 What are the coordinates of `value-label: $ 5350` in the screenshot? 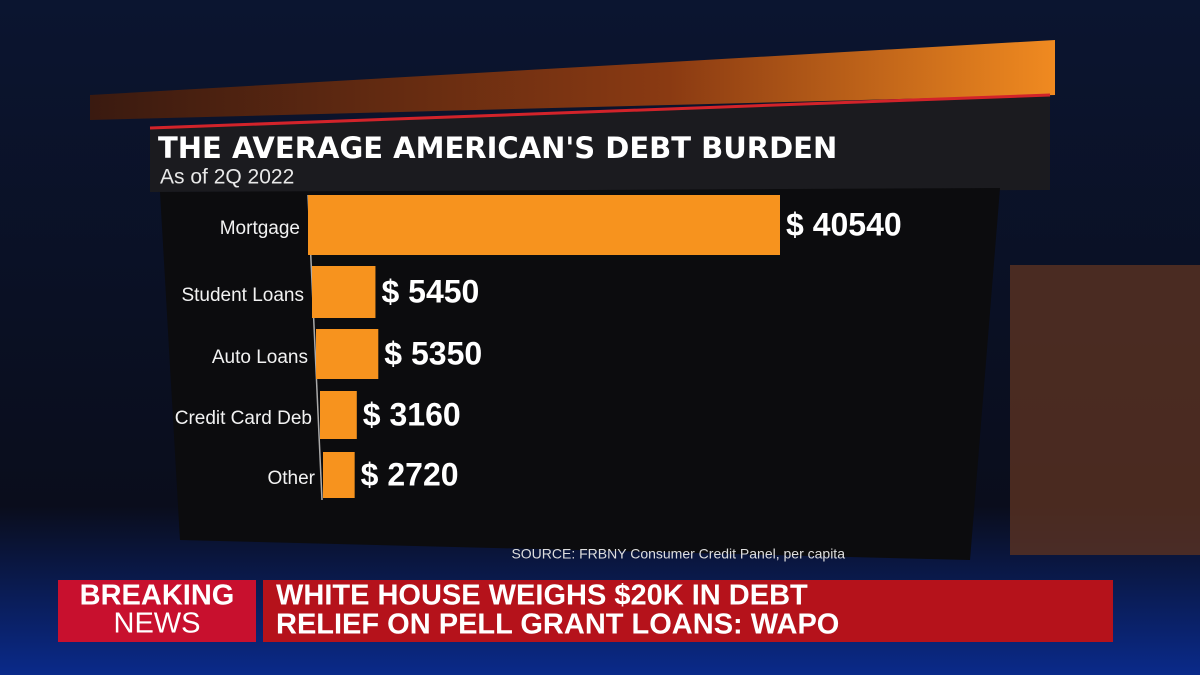 It's located at (433, 353).